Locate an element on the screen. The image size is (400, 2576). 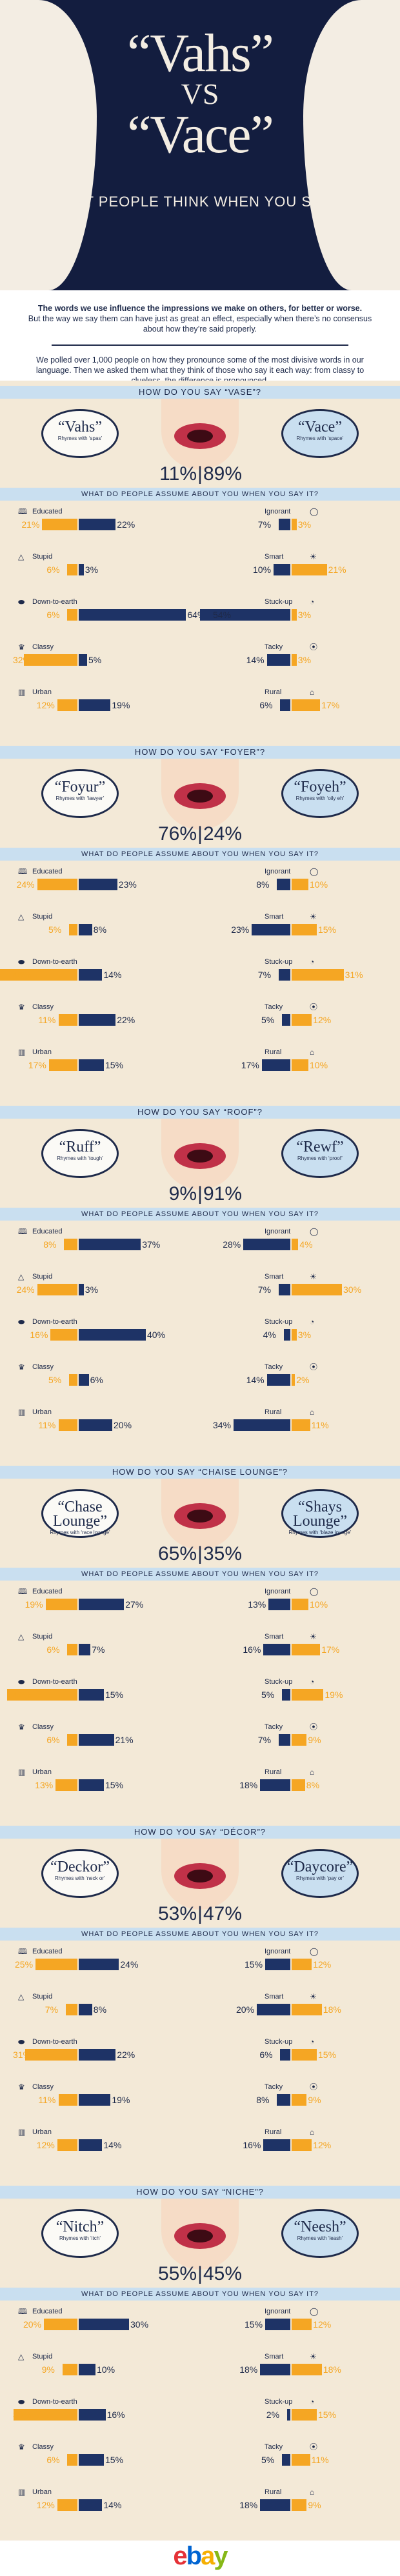
trait-row-left: 🕮 Educated 20% 30% is located at coordinates (100, 2321).